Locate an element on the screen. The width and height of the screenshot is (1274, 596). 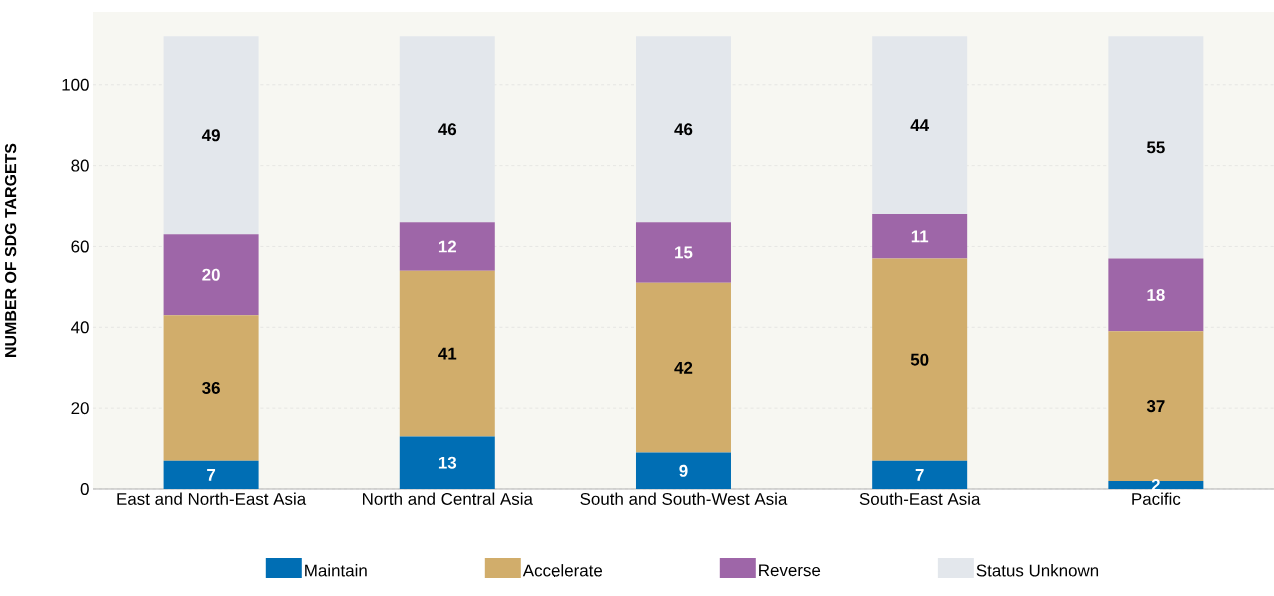
data-label: 12 is located at coordinates (447, 246).